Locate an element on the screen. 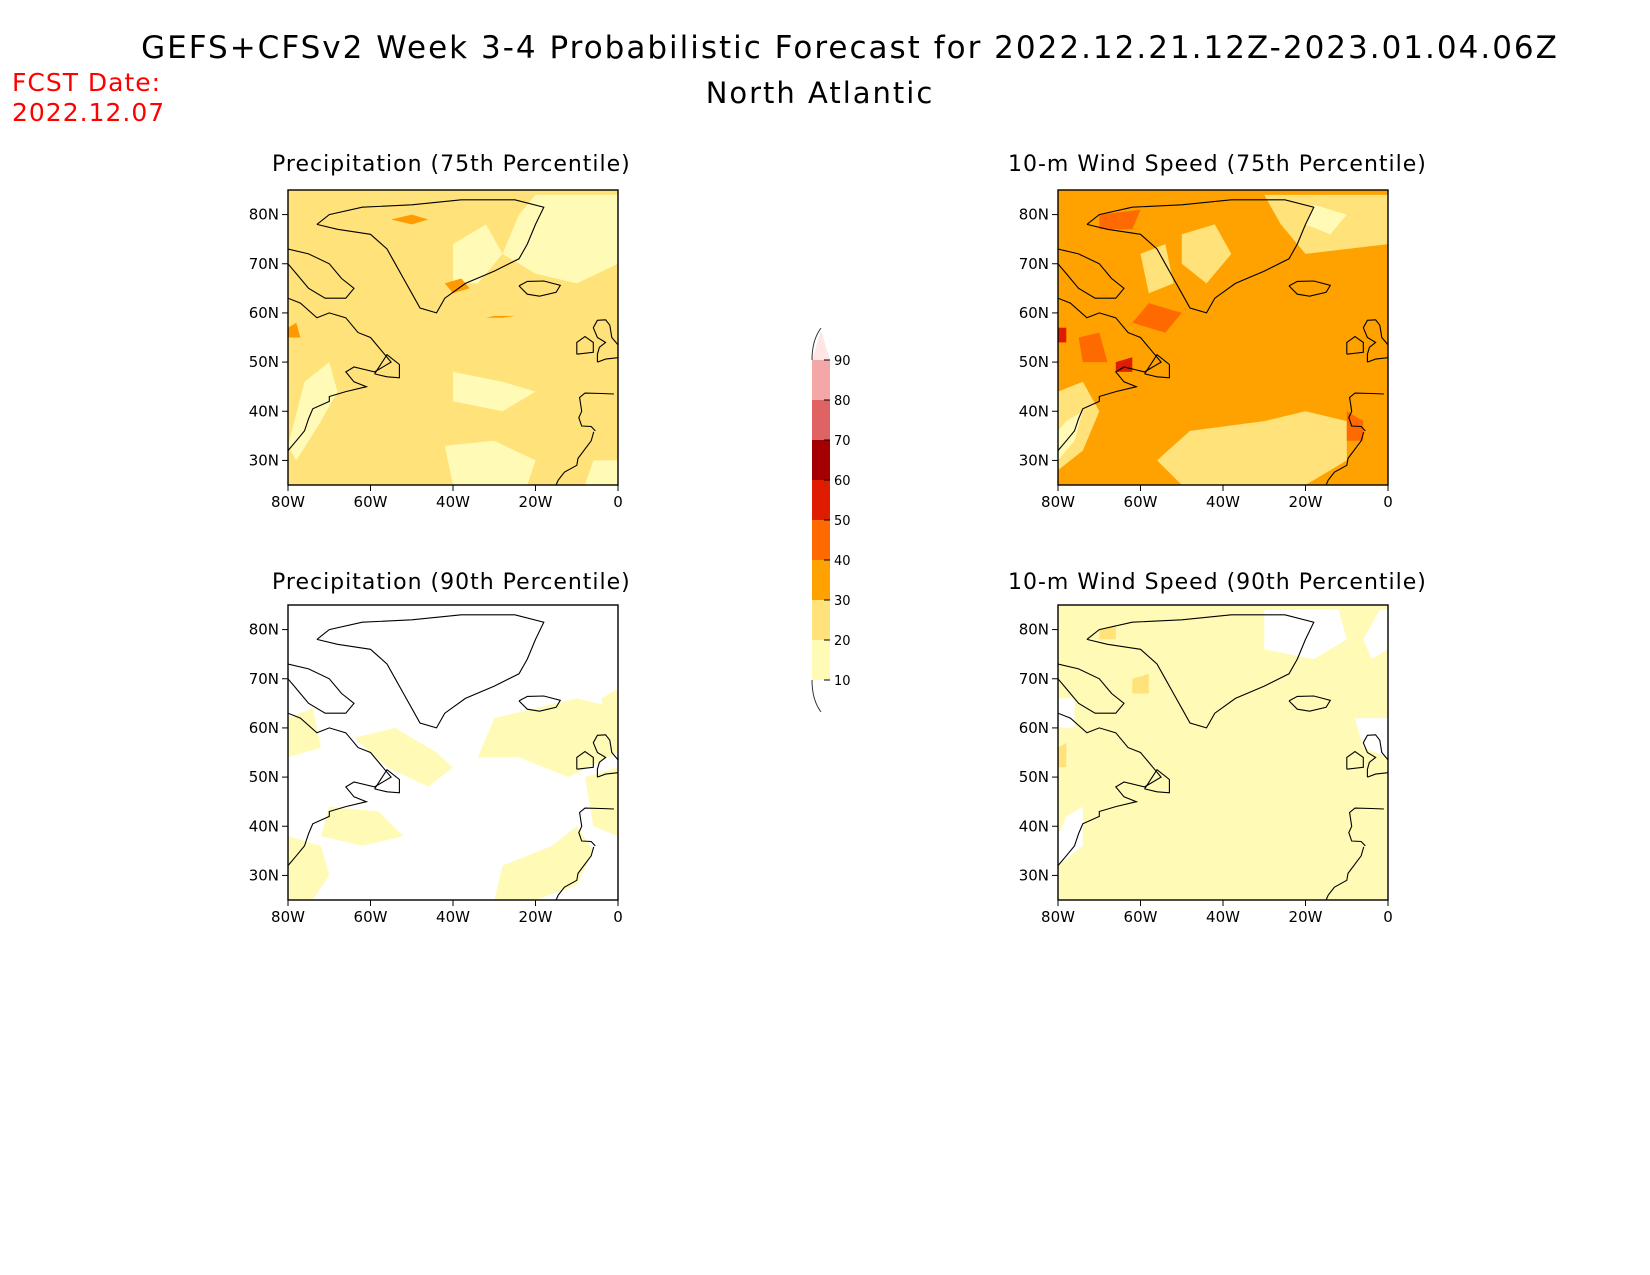 The width and height of the screenshot is (1650, 1275). map-panel-precip90: 80N 70N 60N 50N 40N 30N 80W 60W 40W 20W 0 is located at coordinates (436, 765).